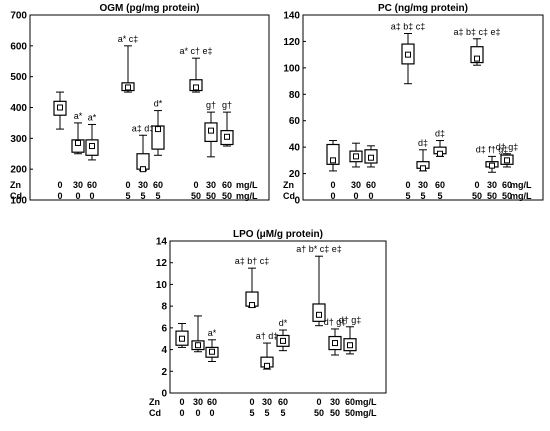  Describe the element at coordinates (155, 413) in the screenshot. I see `lpo-cond-name: Cd` at that location.